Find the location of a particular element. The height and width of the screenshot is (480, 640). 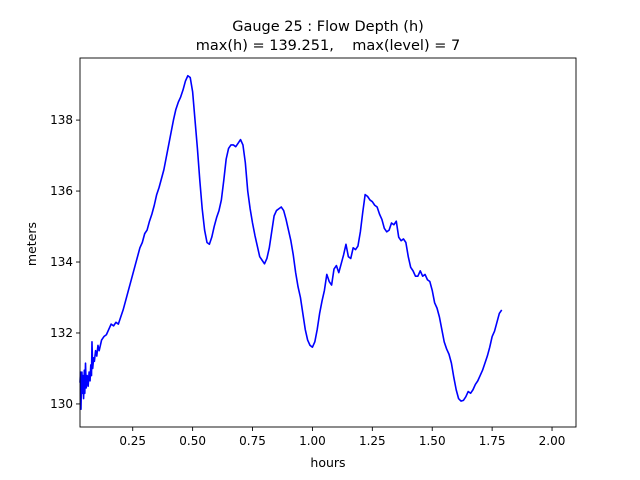

y-tick-label: 134 is located at coordinates (61, 262).